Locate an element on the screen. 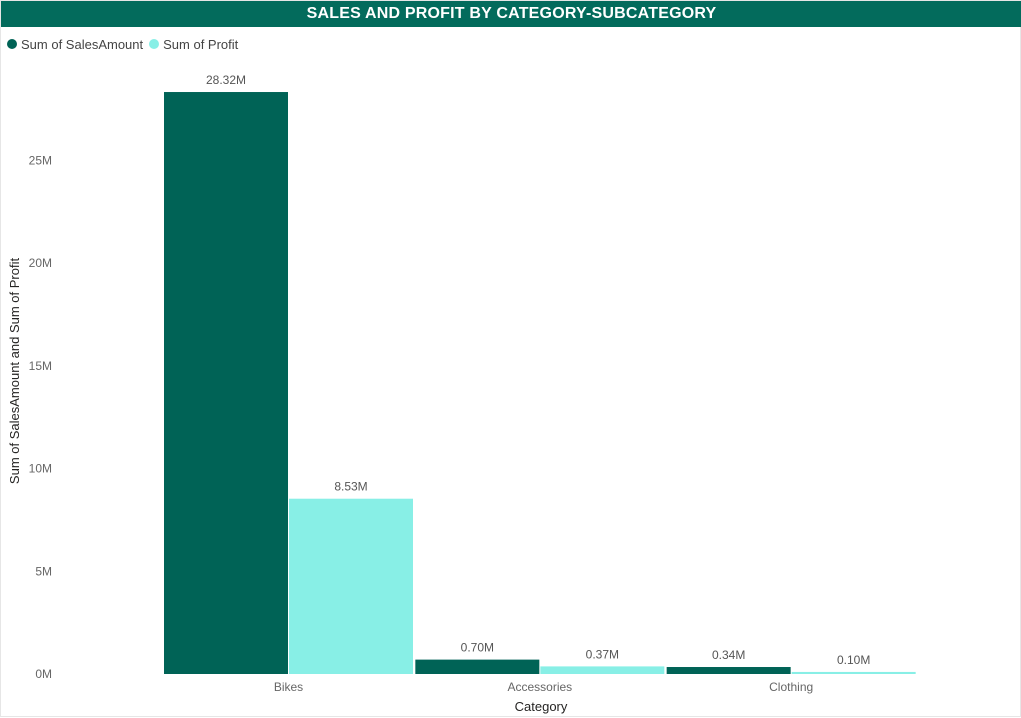  legend-label-sales: Sum of SalesAmount is located at coordinates (82, 44).